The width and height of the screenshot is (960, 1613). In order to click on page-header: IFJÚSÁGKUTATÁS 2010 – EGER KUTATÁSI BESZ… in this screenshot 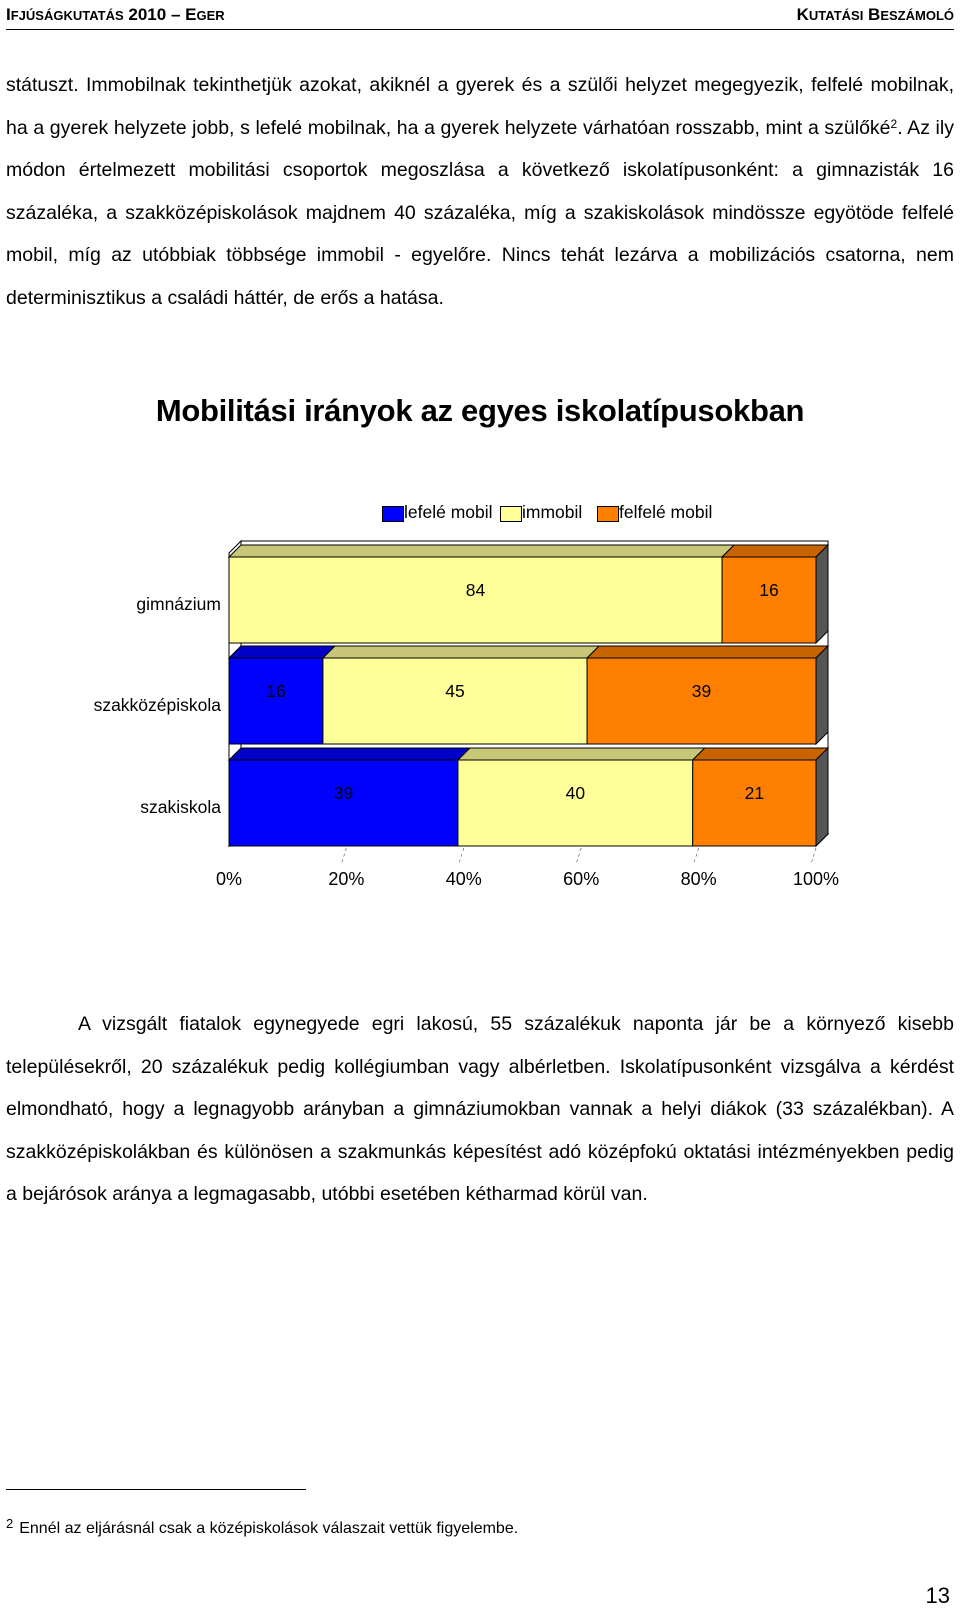, I will do `click(480, 15)`.